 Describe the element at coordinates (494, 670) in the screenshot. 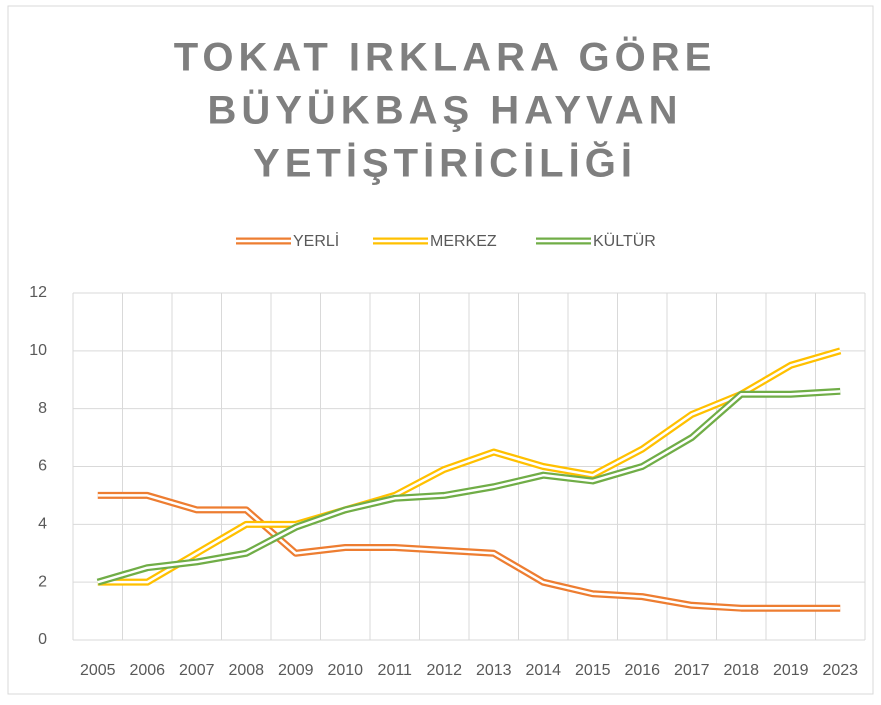

I see `x-tick-label: 2013` at that location.